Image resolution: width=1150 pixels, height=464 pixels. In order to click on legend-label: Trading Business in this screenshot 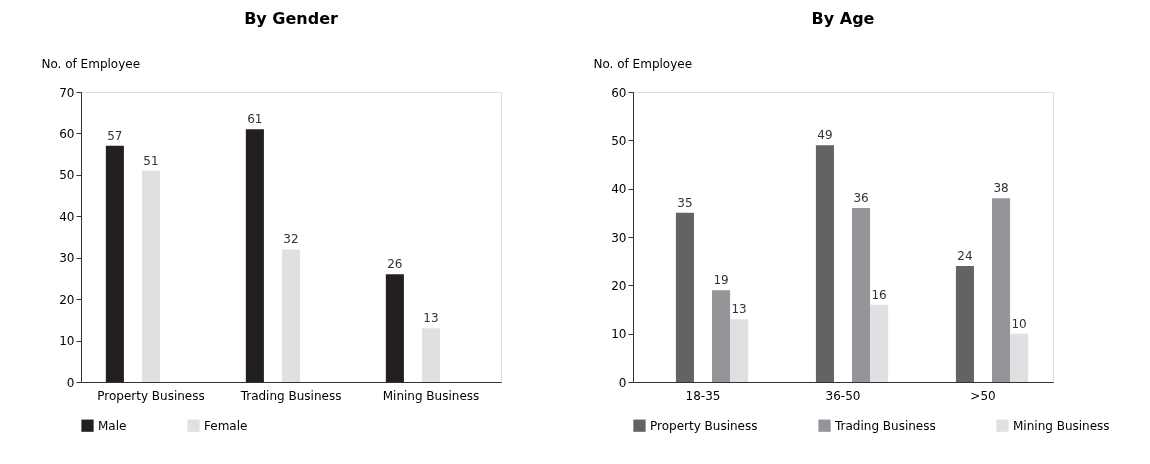, I will do `click(885, 425)`.